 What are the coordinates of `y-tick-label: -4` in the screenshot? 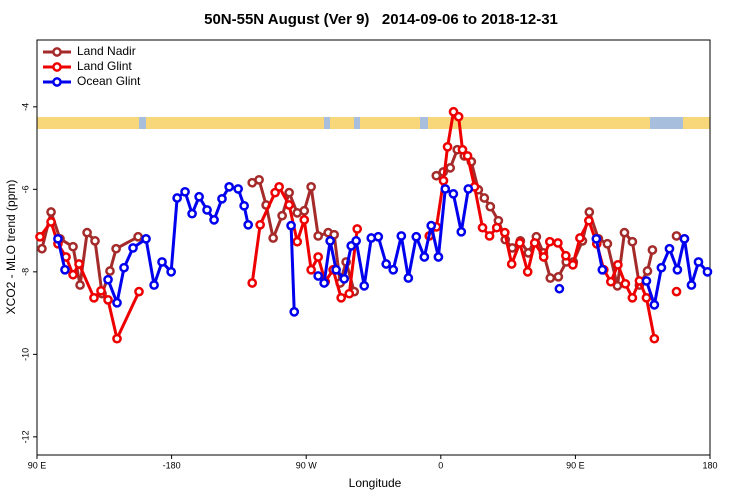 It's located at (25, 107).